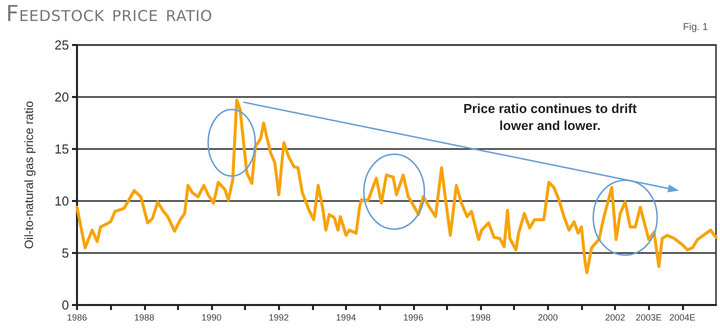  Describe the element at coordinates (278, 317) in the screenshot. I see `x-tick-label: 1992` at that location.